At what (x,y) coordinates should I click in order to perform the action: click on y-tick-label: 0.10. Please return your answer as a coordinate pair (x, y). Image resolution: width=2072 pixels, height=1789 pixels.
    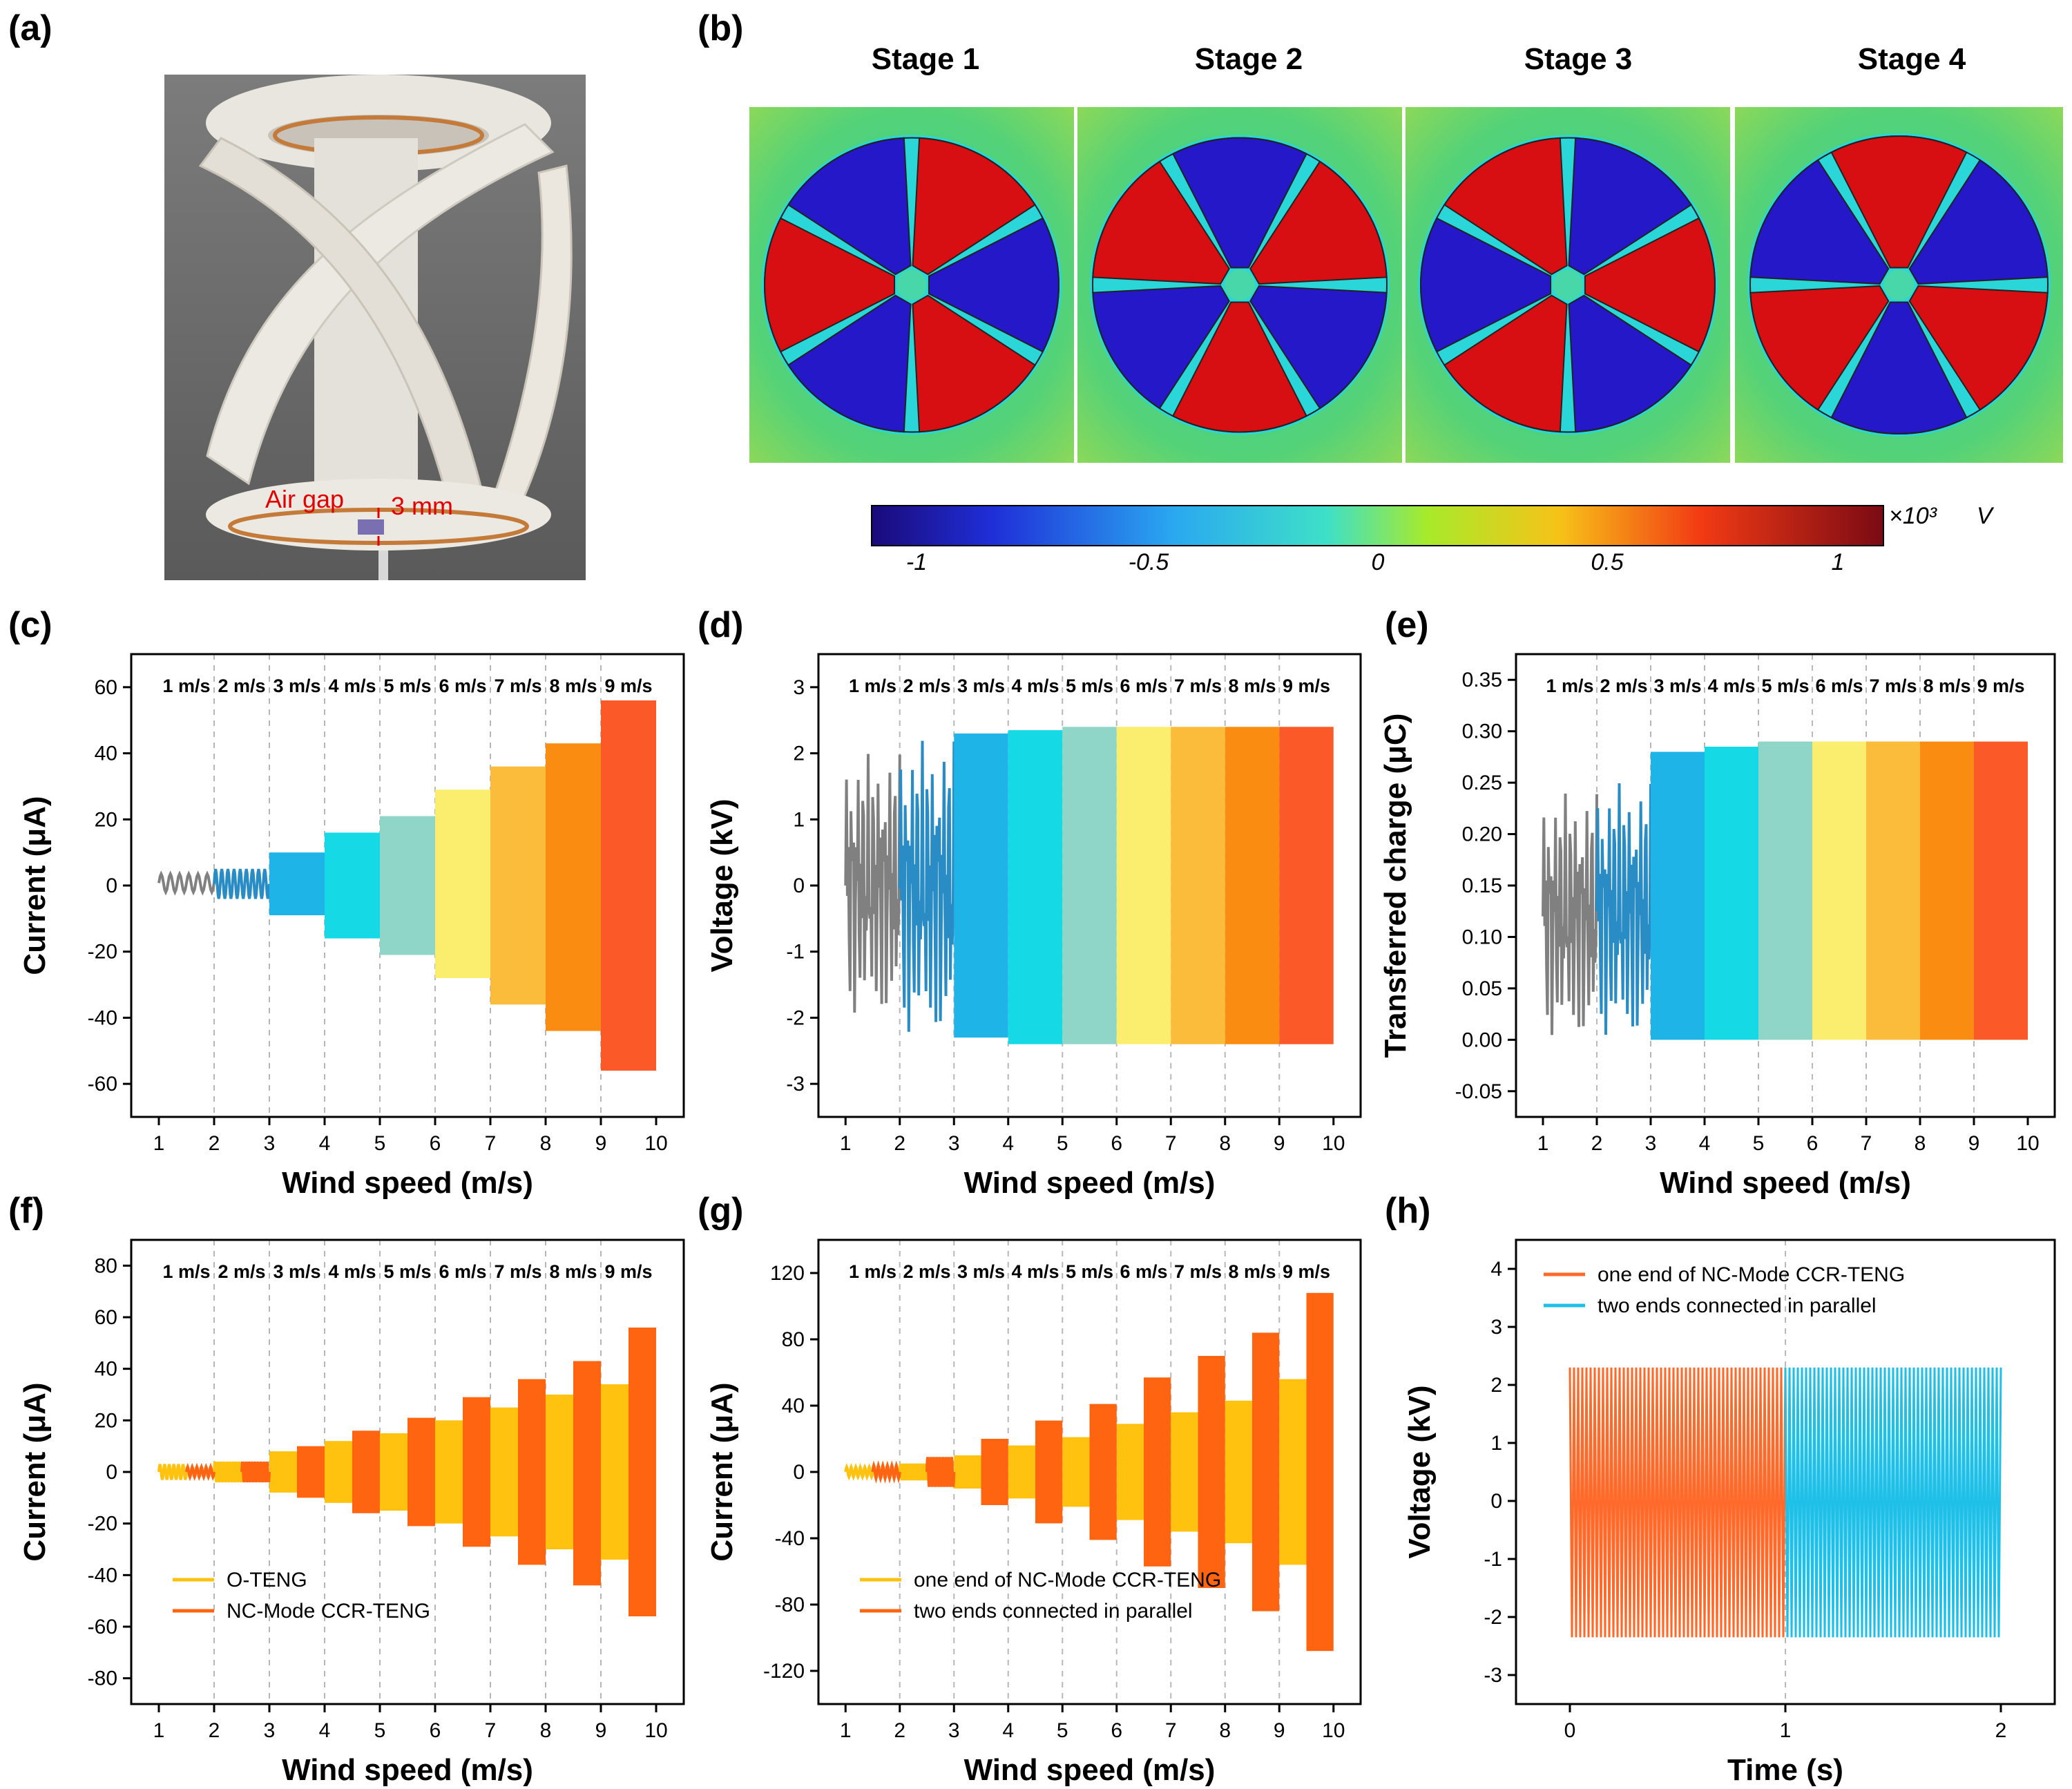
    Looking at the image, I should click on (1482, 937).